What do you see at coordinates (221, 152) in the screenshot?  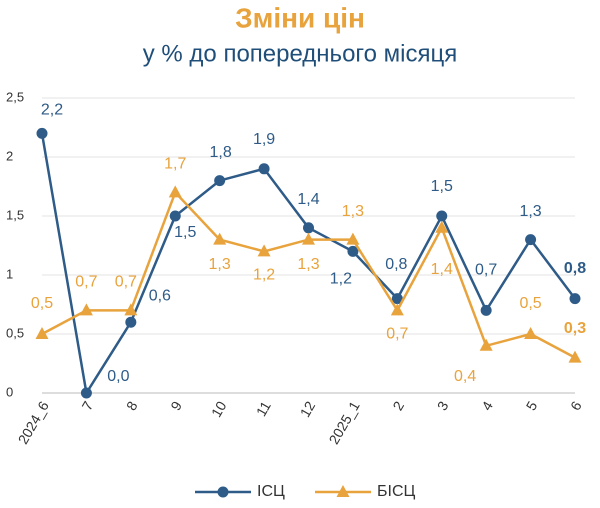 I see `data-label: 1,8` at bounding box center [221, 152].